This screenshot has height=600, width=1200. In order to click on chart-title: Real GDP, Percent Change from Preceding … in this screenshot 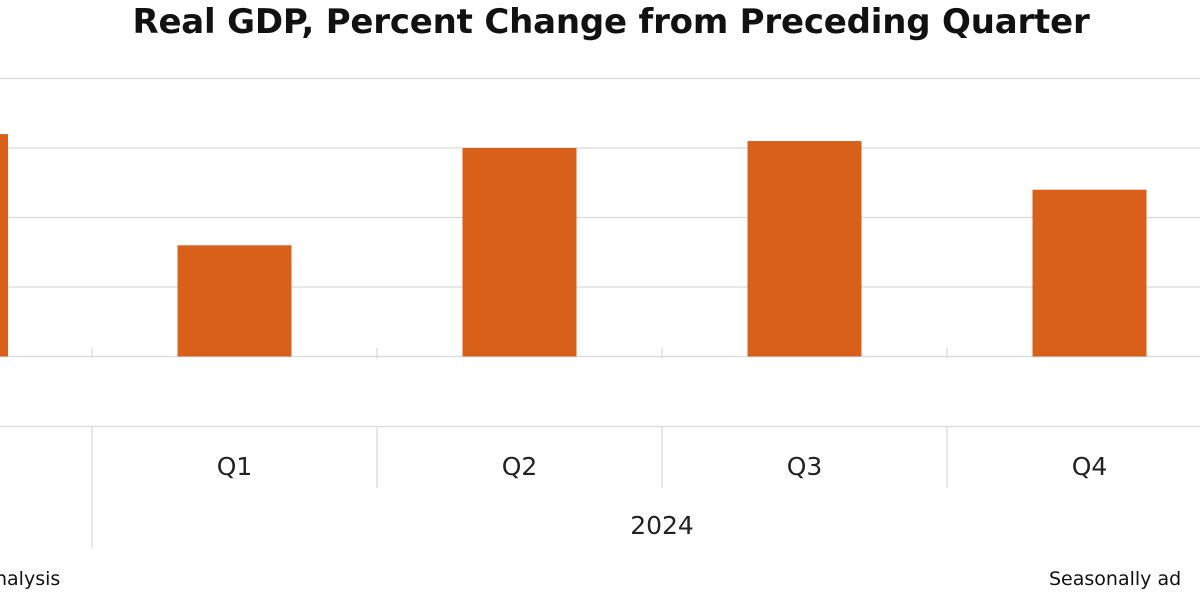, I will do `click(611, 22)`.